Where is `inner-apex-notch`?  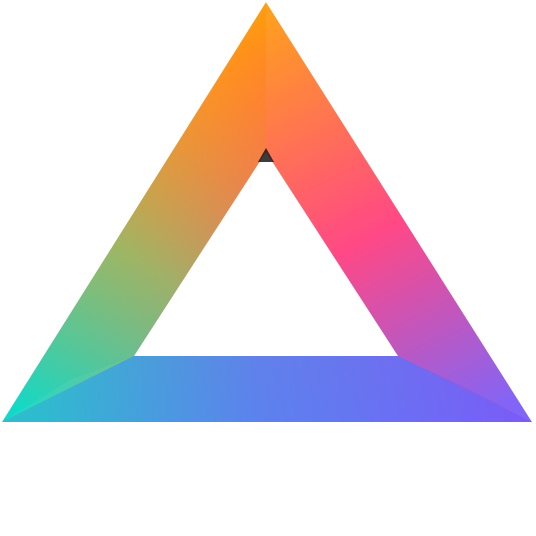
inner-apex-notch is located at coordinates (266, 155).